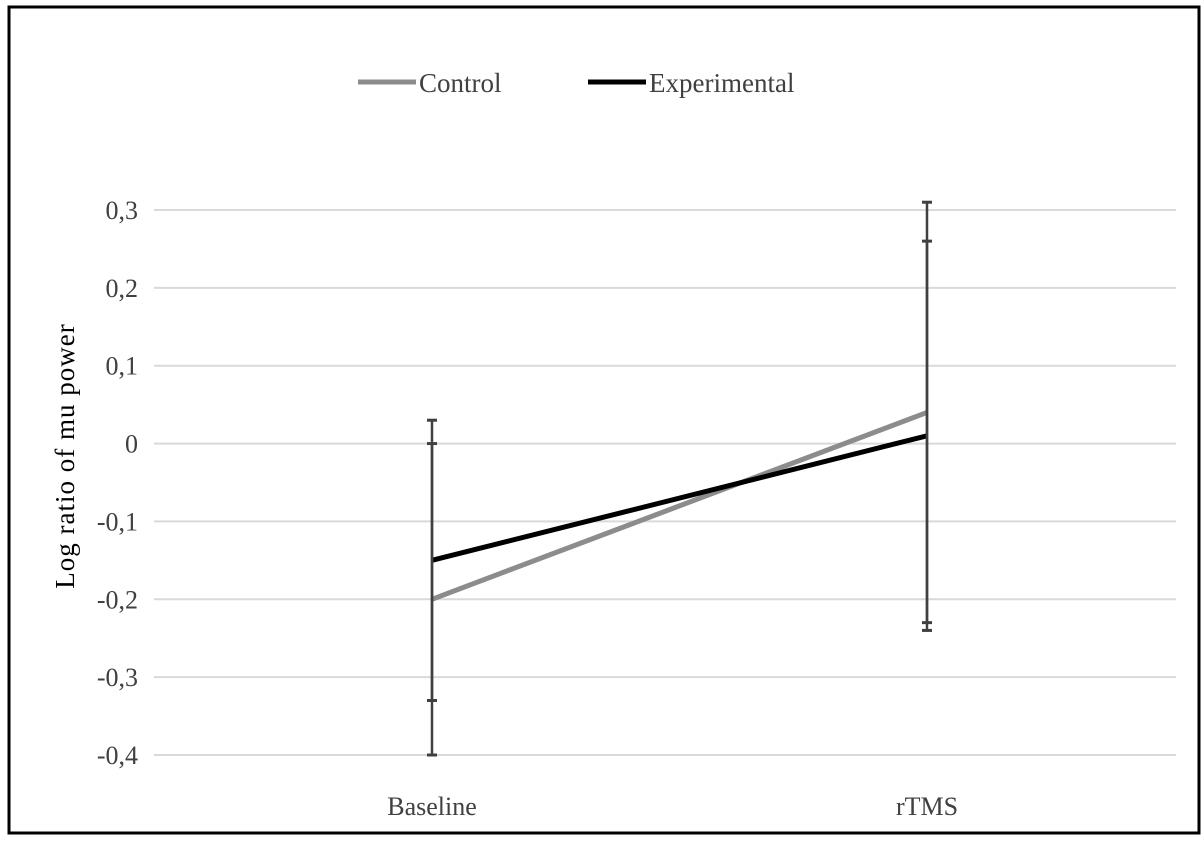 This screenshot has width=1204, height=841. Describe the element at coordinates (117, 755) in the screenshot. I see `y-tick-label: -0,4` at that location.